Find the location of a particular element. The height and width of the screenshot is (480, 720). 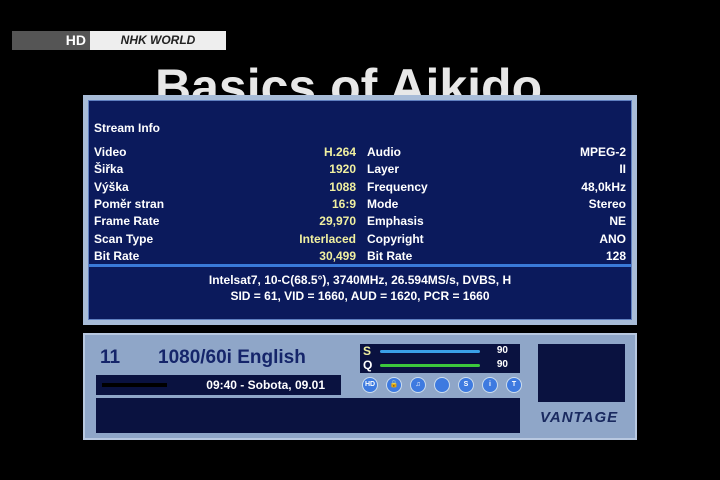

scramble-icon: S is located at coordinates (466, 385).